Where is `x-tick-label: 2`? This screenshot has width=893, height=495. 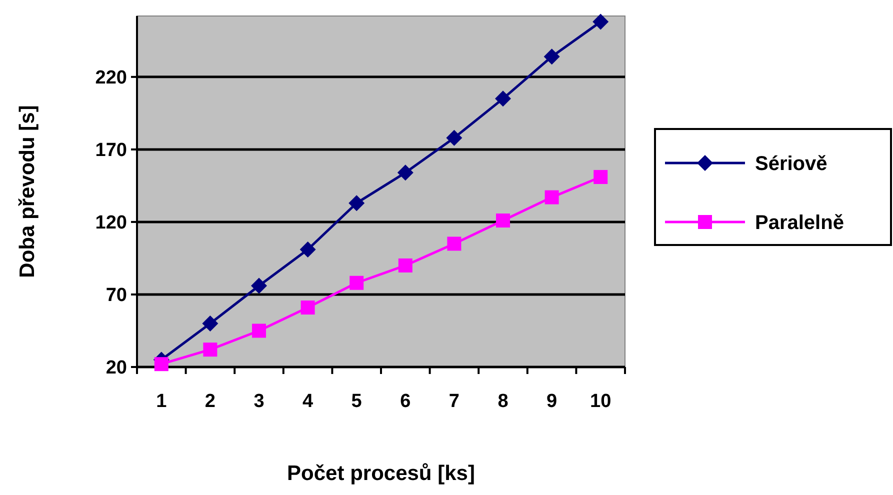
x-tick-label: 2 is located at coordinates (210, 401).